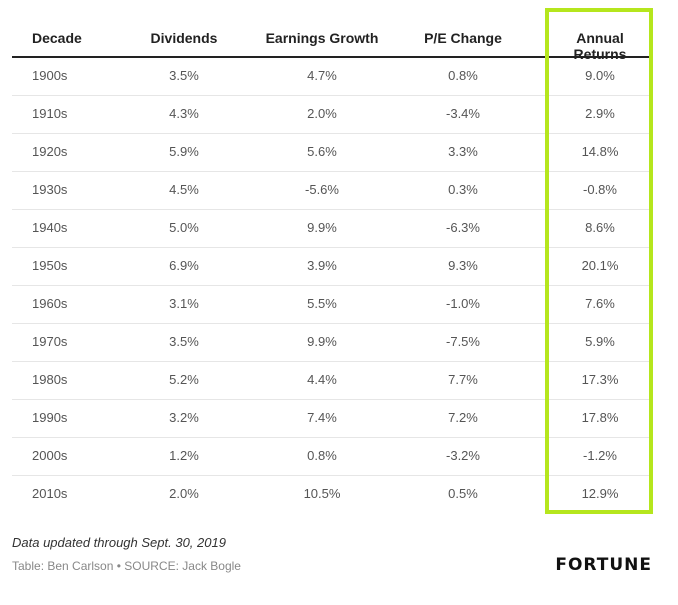  What do you see at coordinates (322, 379) in the screenshot?
I see `cell-earnings-growth: 4.4%` at bounding box center [322, 379].